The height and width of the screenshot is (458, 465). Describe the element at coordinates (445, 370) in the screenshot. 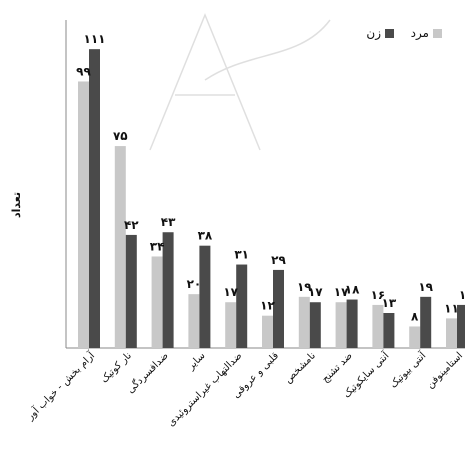

I see `category-label-10: استامینوفن` at that location.